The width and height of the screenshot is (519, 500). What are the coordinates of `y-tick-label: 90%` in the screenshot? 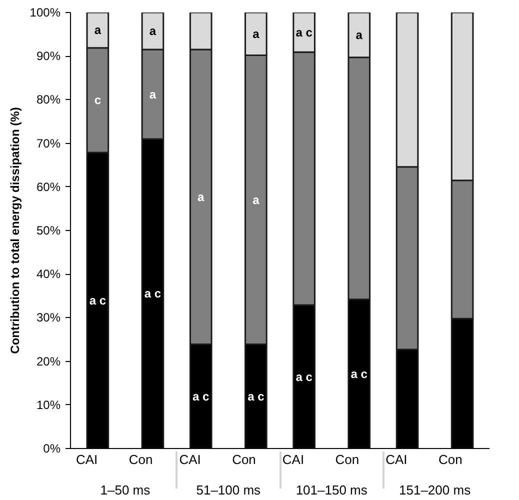 It's located at (48, 56).